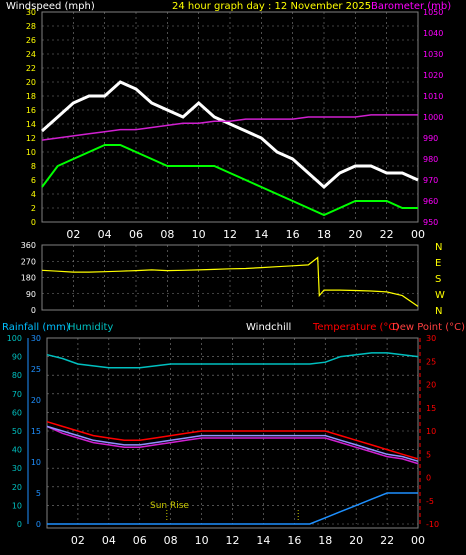 The width and height of the screenshot is (466, 555). What do you see at coordinates (31, 294) in the screenshot?
I see `direction-y-tick-label: 90` at bounding box center [31, 294].